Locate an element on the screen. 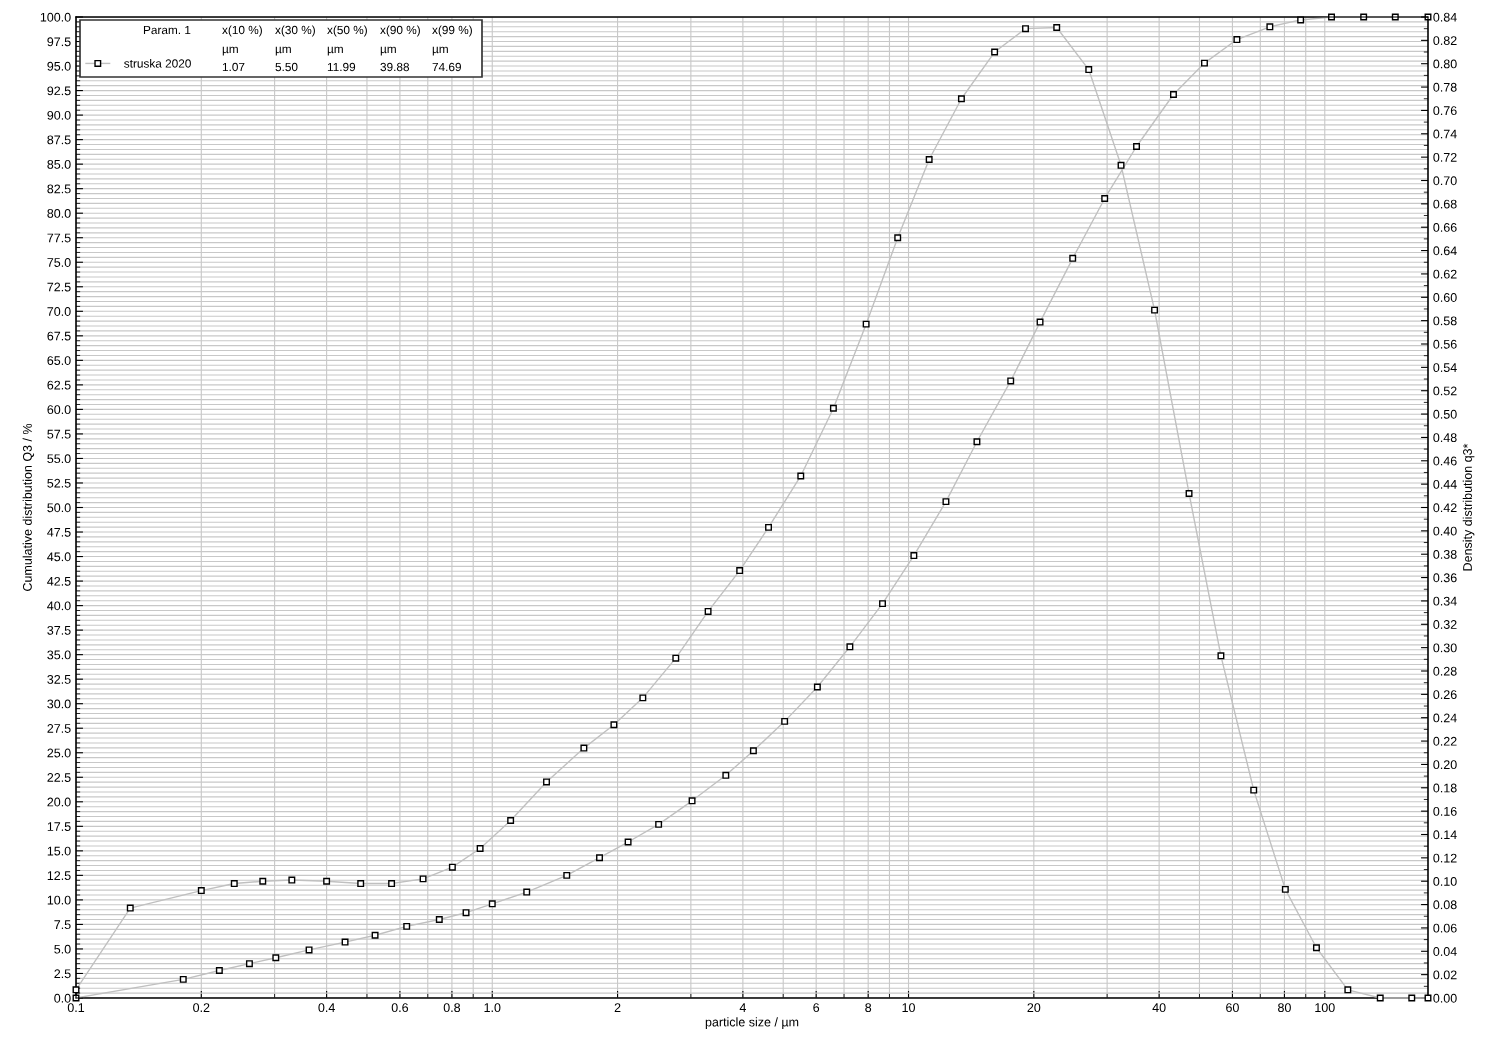 The height and width of the screenshot is (1041, 1486). y2-tick-label: 0.54 is located at coordinates (1445, 368).